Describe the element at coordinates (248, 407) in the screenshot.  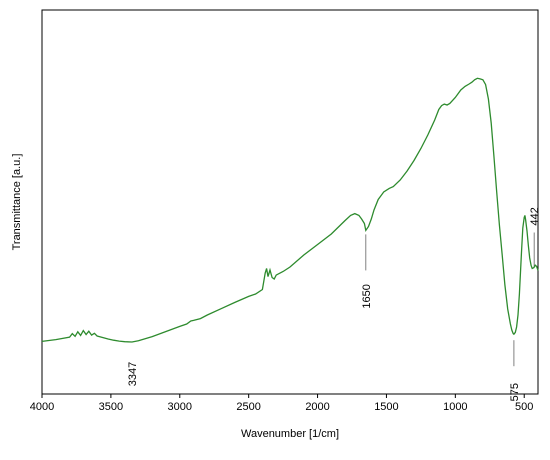
I see `x-tick-label: 2500` at that location.